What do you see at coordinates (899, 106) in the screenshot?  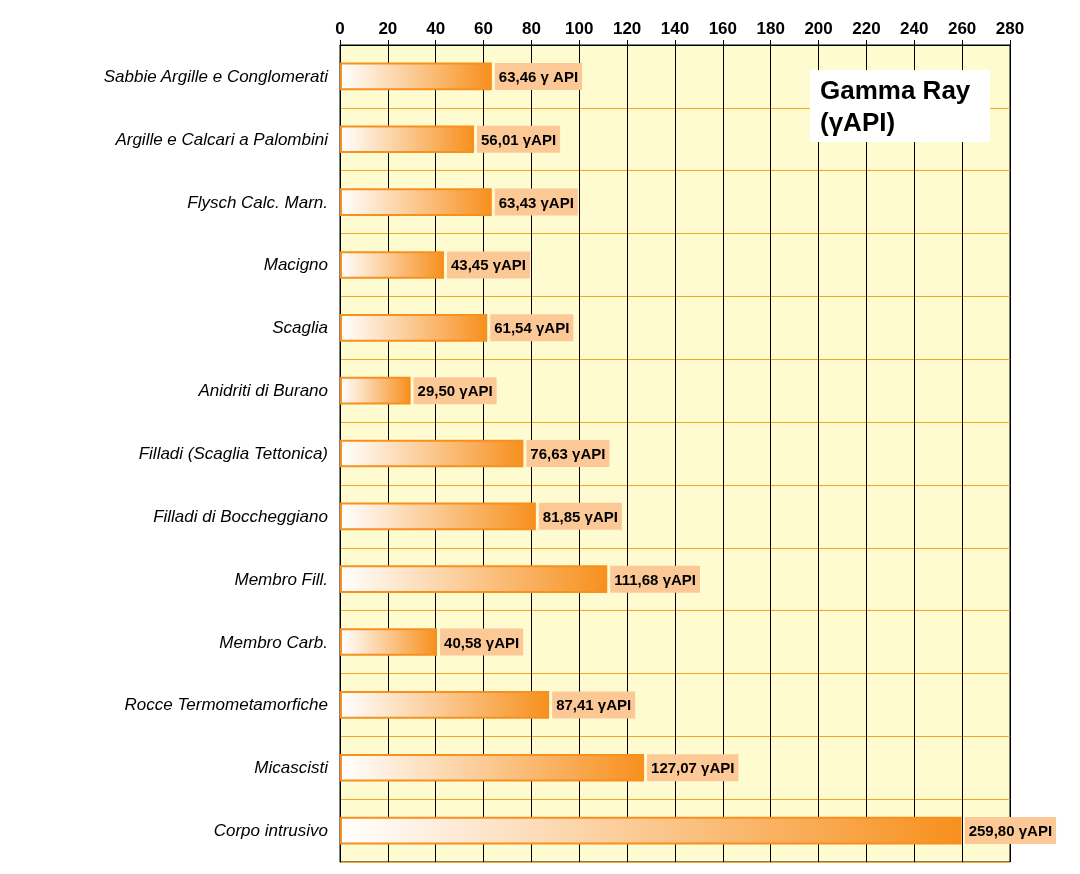 I see `text: Gamma Ray (γAPI)` at bounding box center [899, 106].